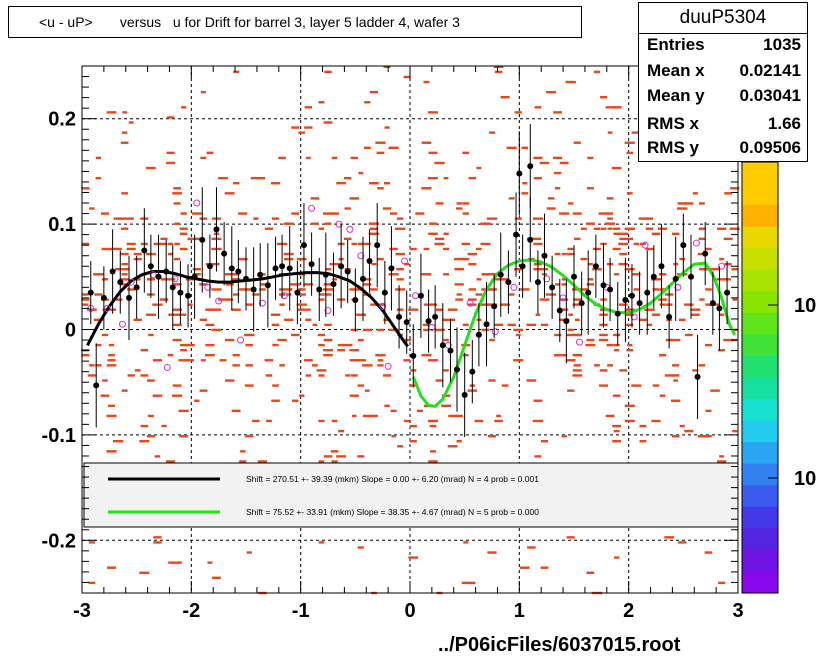 This screenshot has height=660, width=820. What do you see at coordinates (770, 147) in the screenshot?
I see `stats-value: 0.09506` at bounding box center [770, 147].